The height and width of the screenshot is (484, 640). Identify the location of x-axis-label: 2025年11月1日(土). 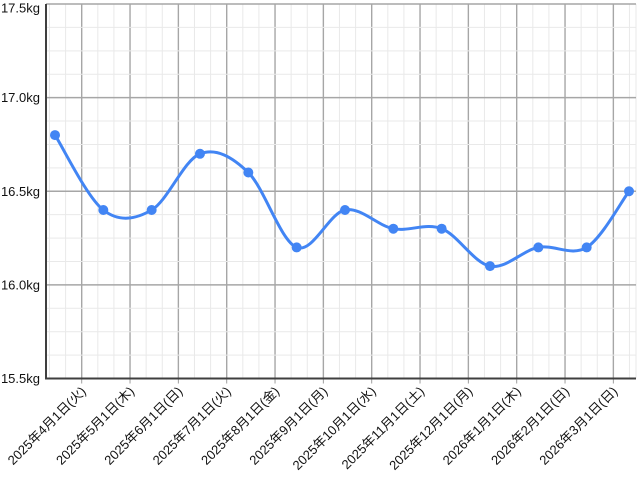
(383, 428).